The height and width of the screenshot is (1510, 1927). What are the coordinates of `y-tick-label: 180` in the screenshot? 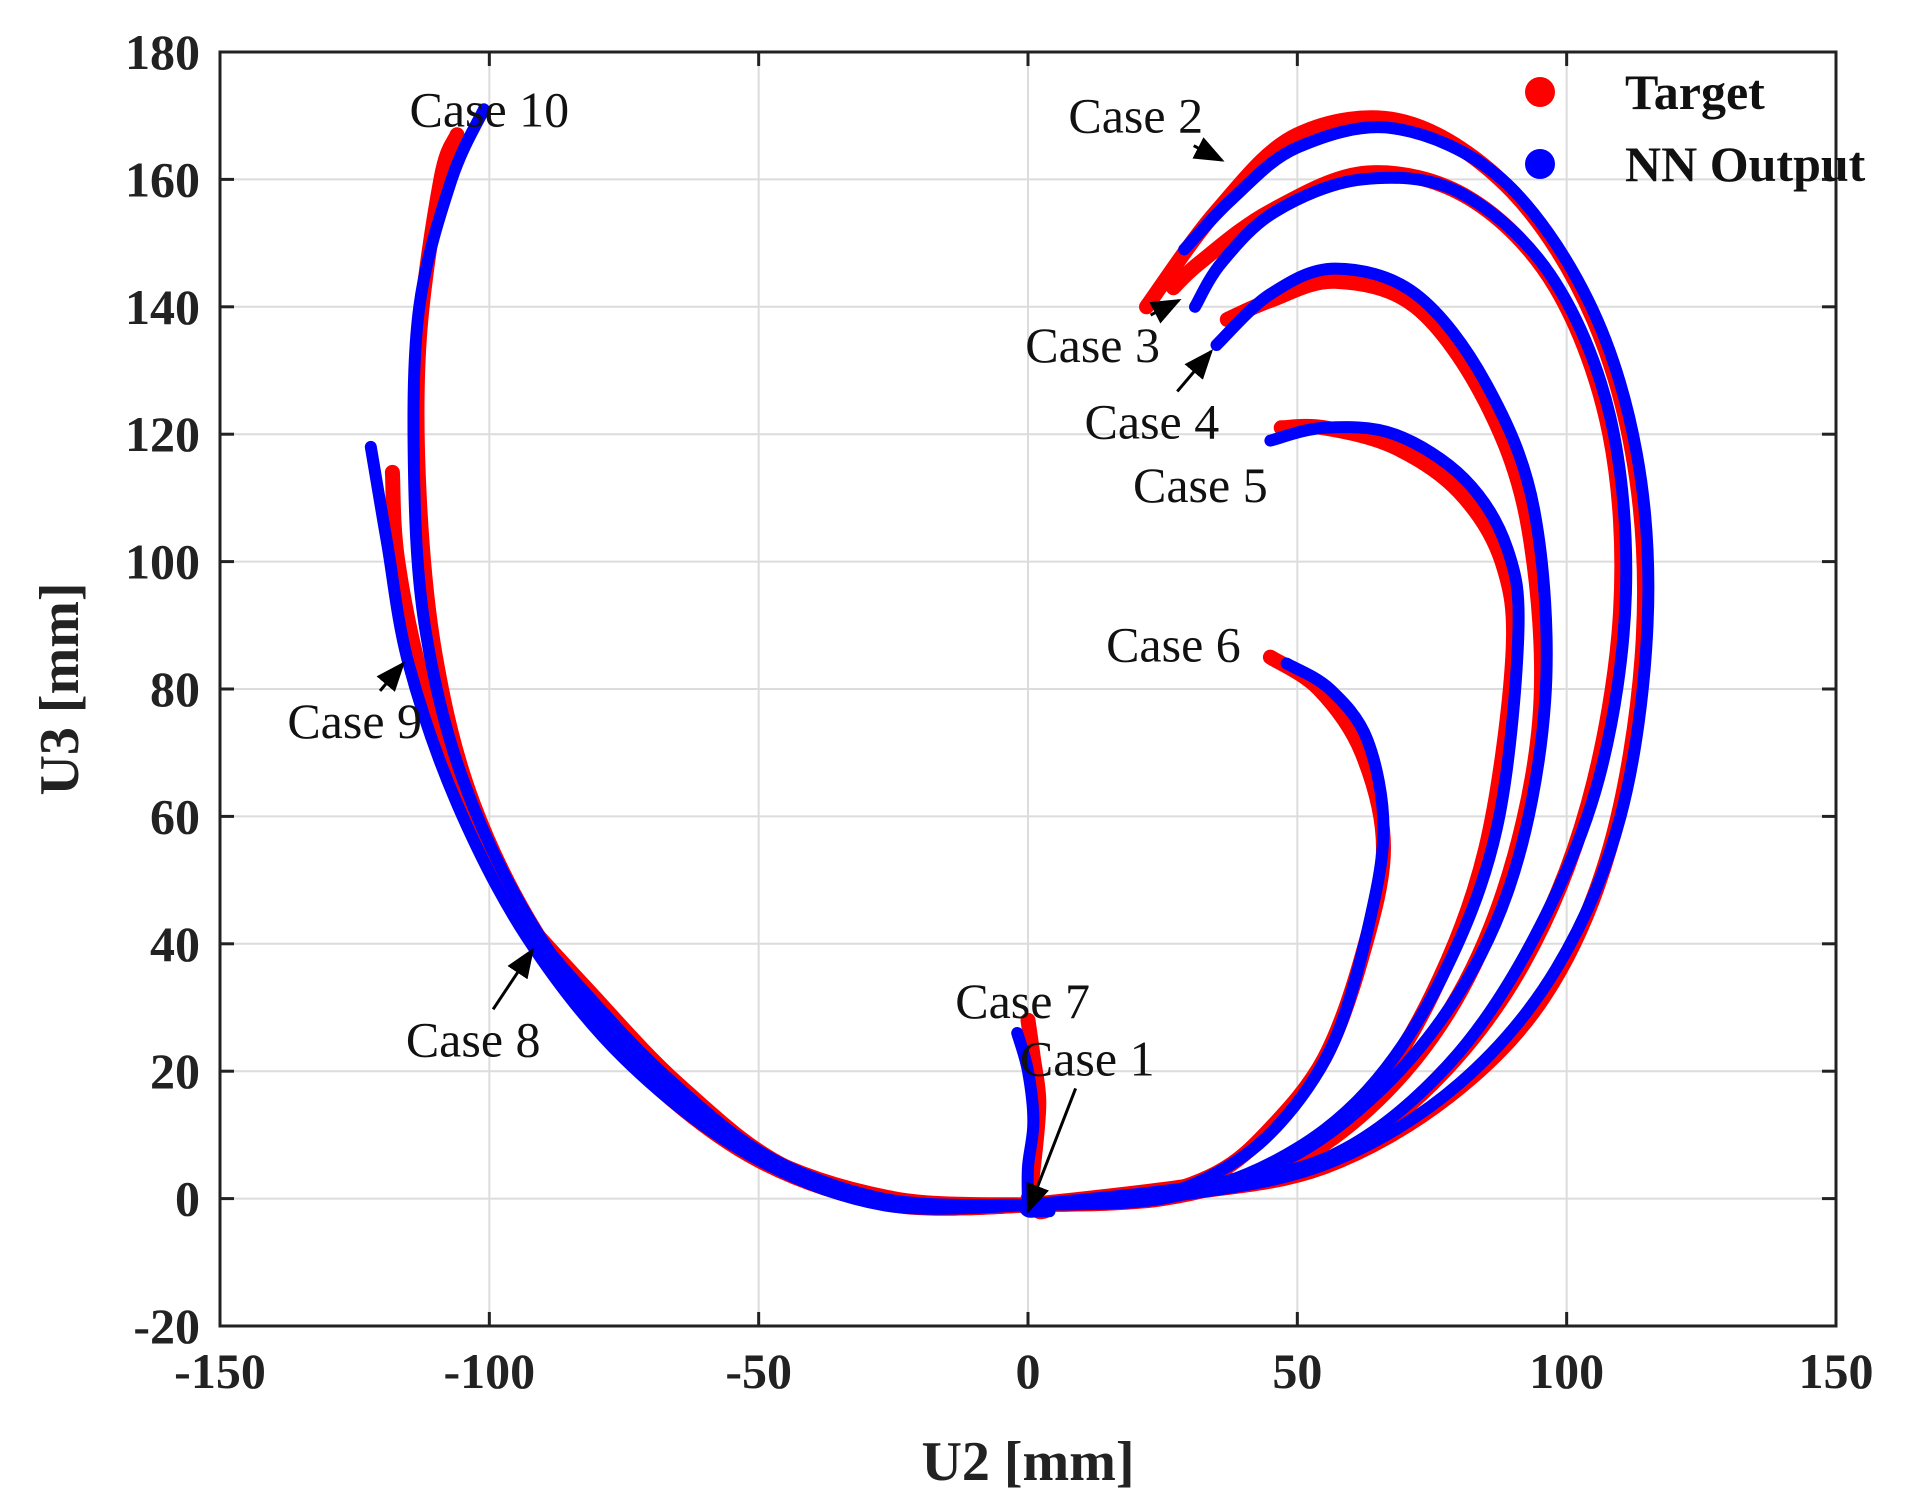 It's located at (162, 52).